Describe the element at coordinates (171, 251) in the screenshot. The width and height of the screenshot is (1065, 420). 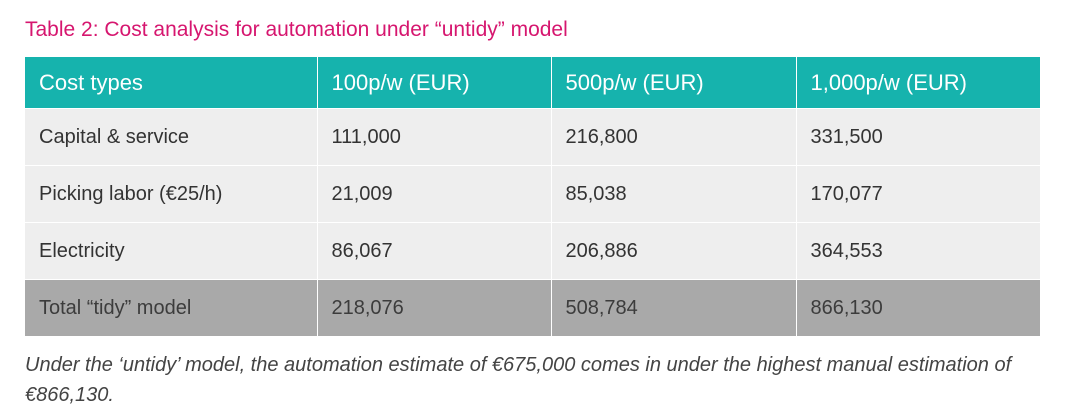
I see `row-label: Electricity` at that location.